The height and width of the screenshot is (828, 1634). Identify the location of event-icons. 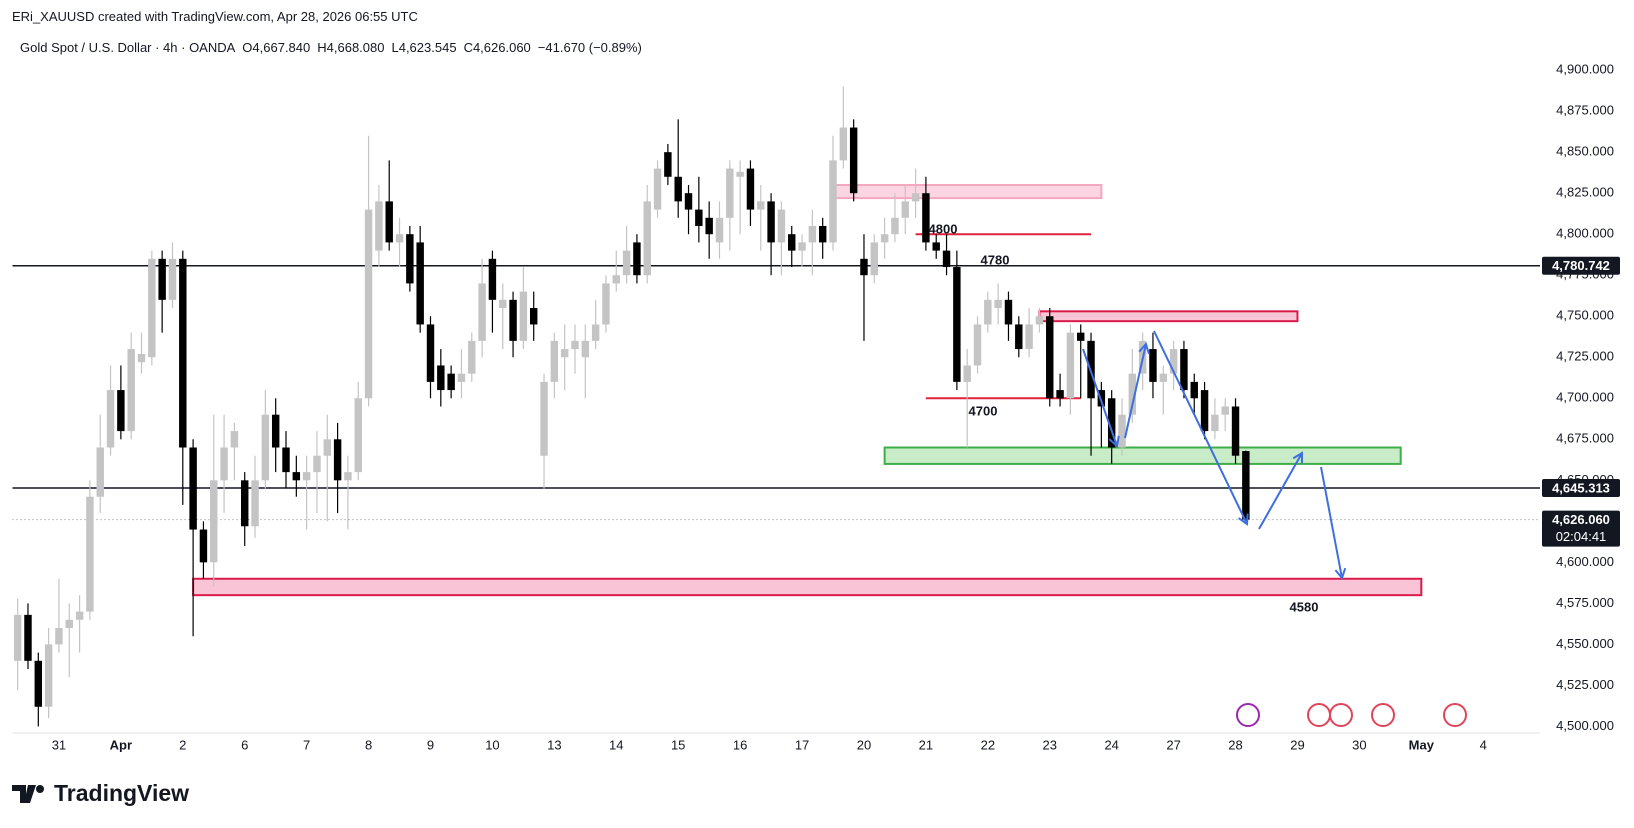
(1351, 715).